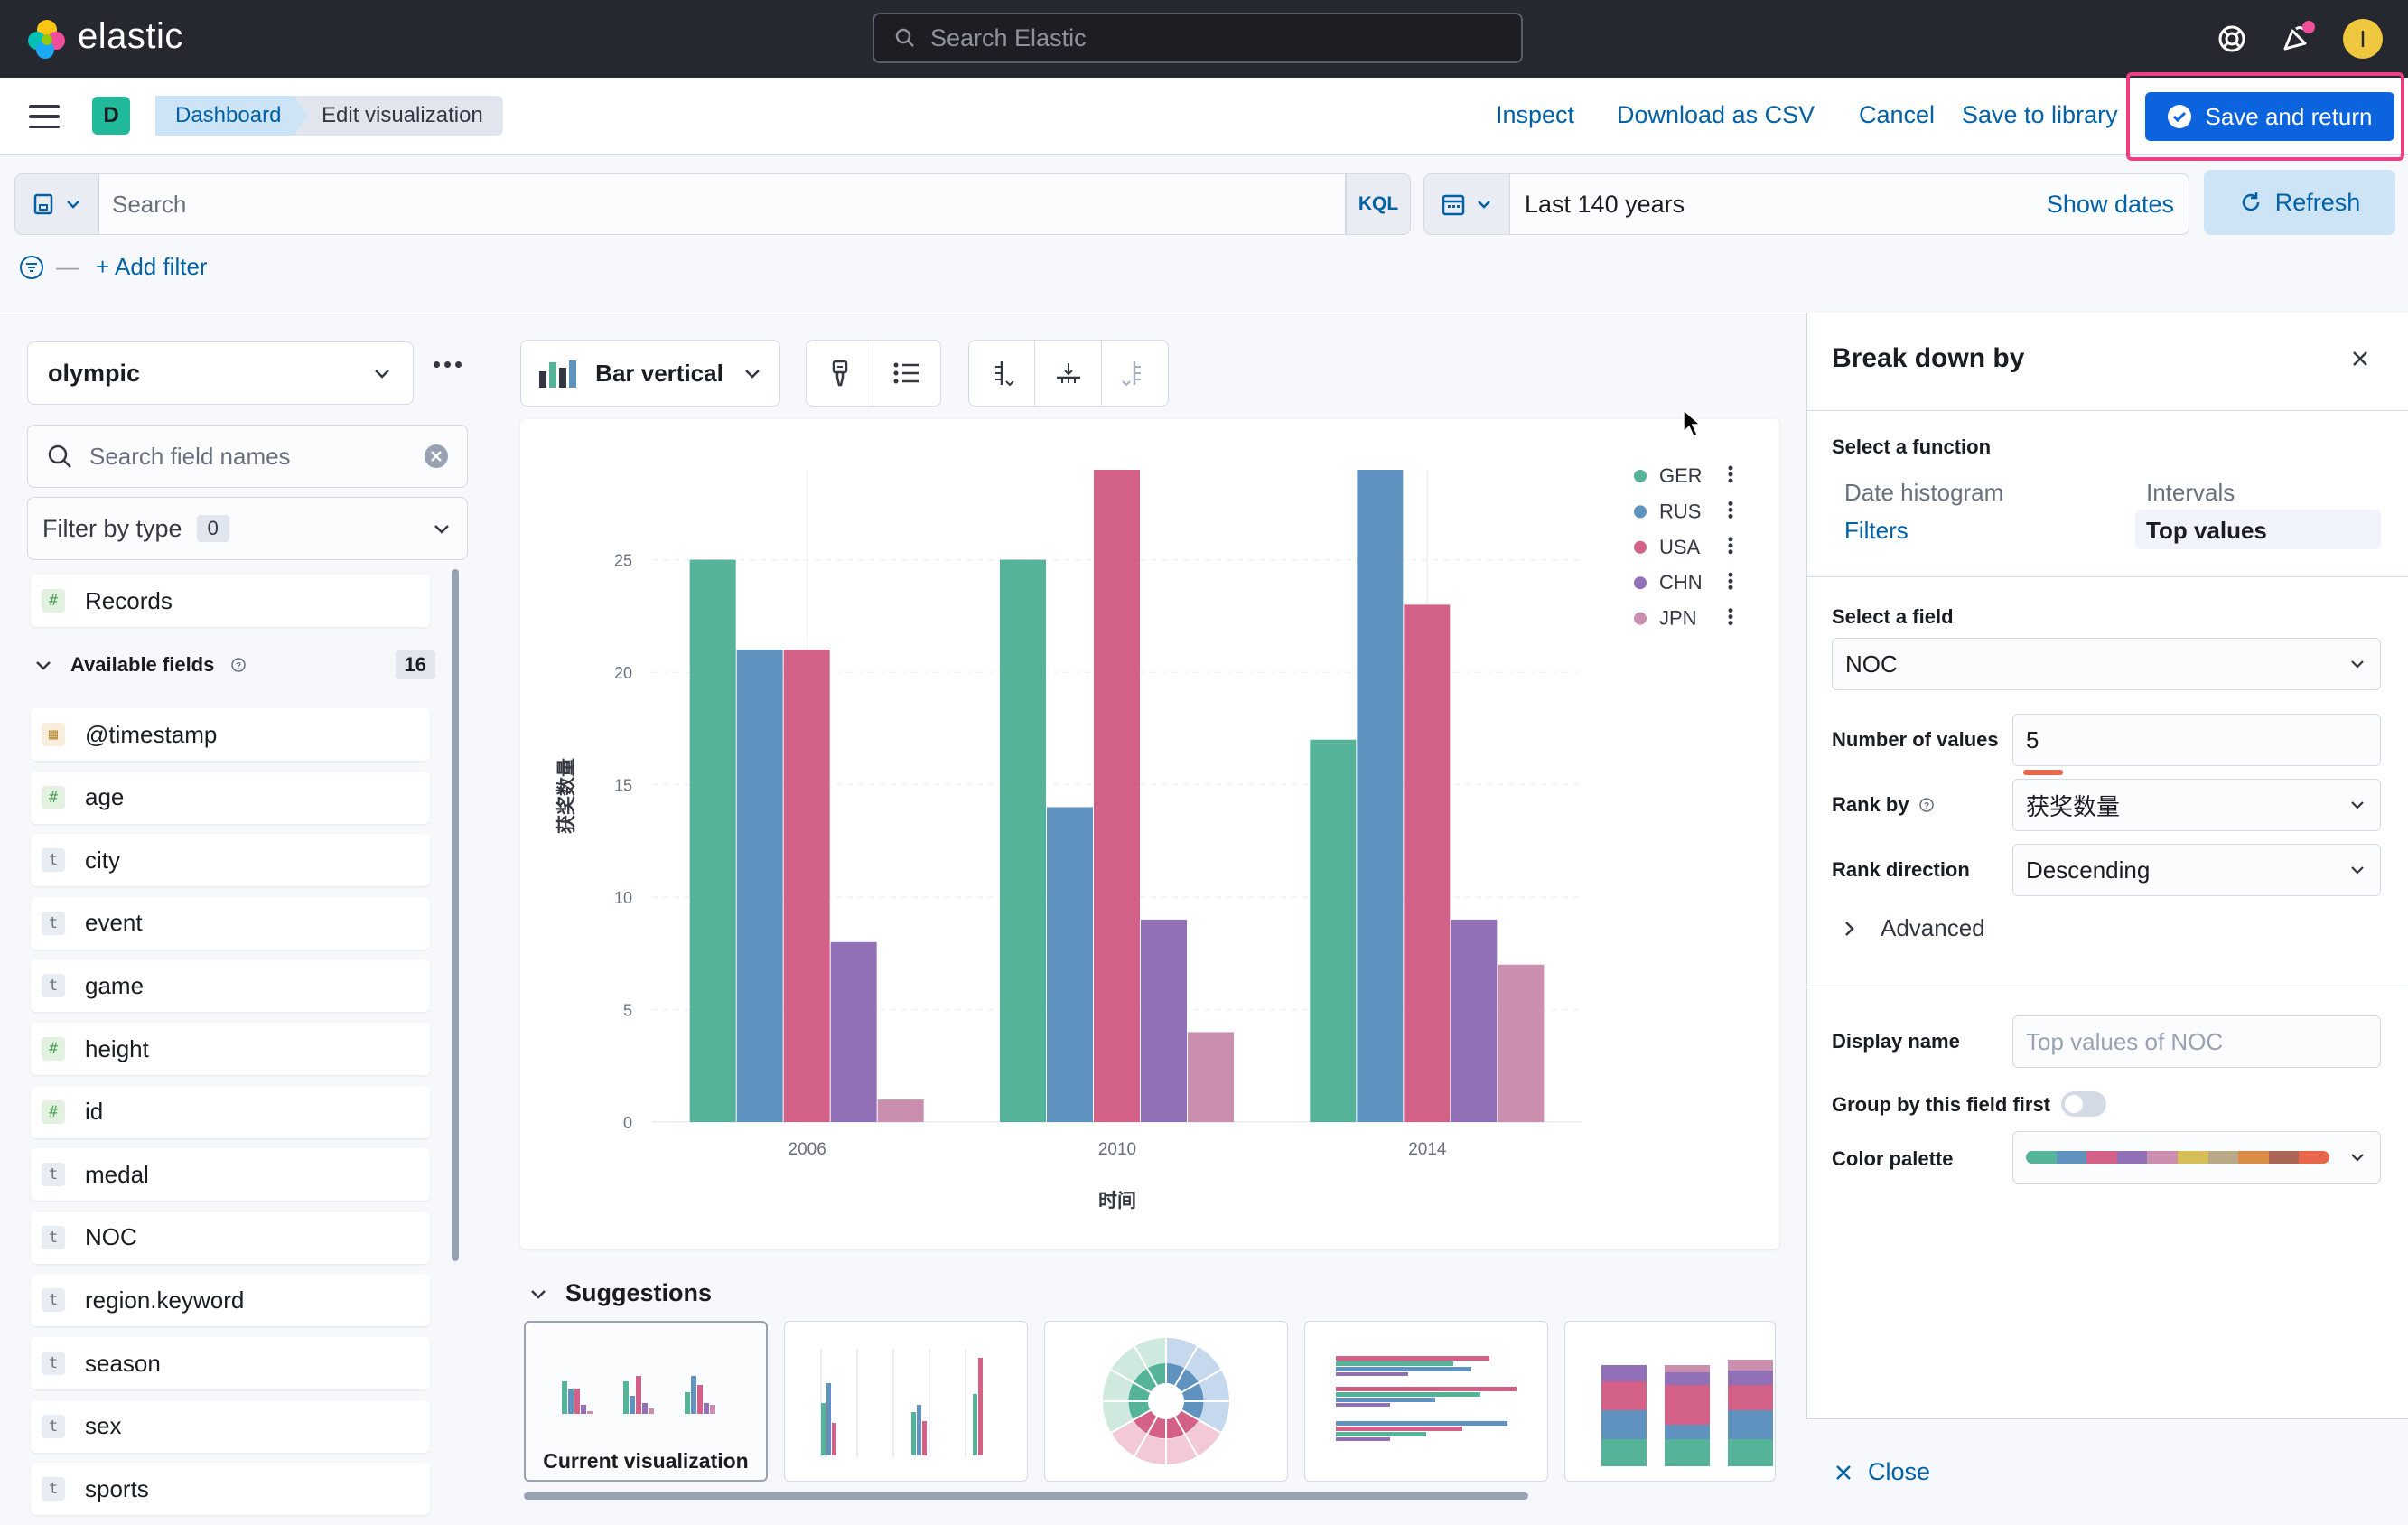 The image size is (2408, 1525). What do you see at coordinates (557, 374) in the screenshot?
I see `bar-chart-icon` at bounding box center [557, 374].